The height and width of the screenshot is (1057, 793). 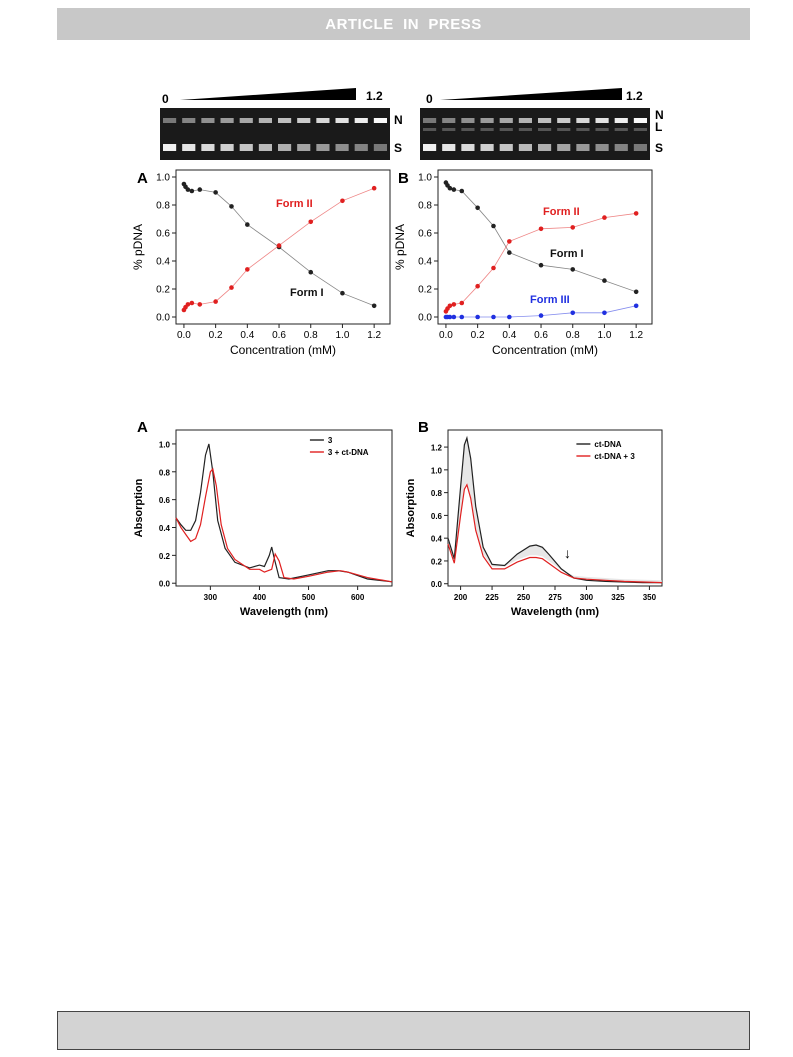 I want to click on y-tick-label: 1.0, so click(x=425, y=178).